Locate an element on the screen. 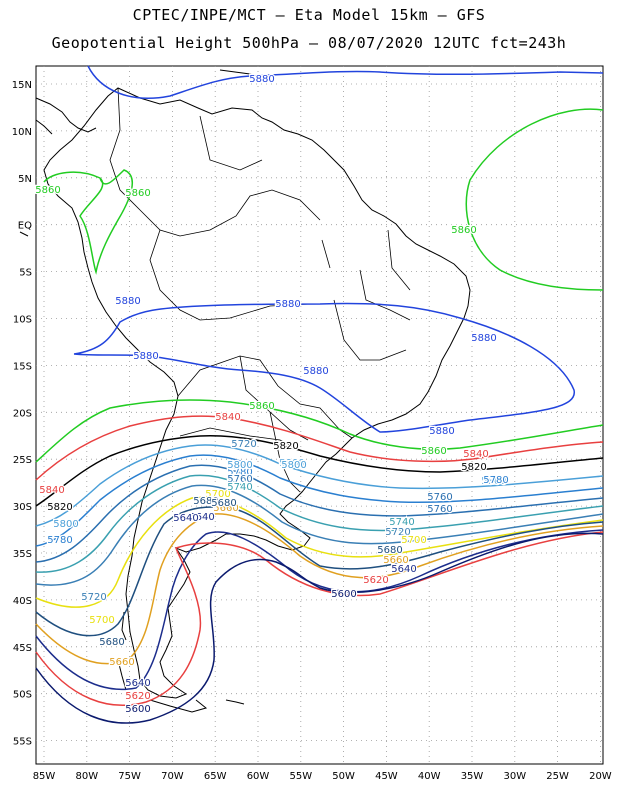 This screenshot has height=800, width=618. lat-tick-label: 50S is located at coordinates (22, 695).